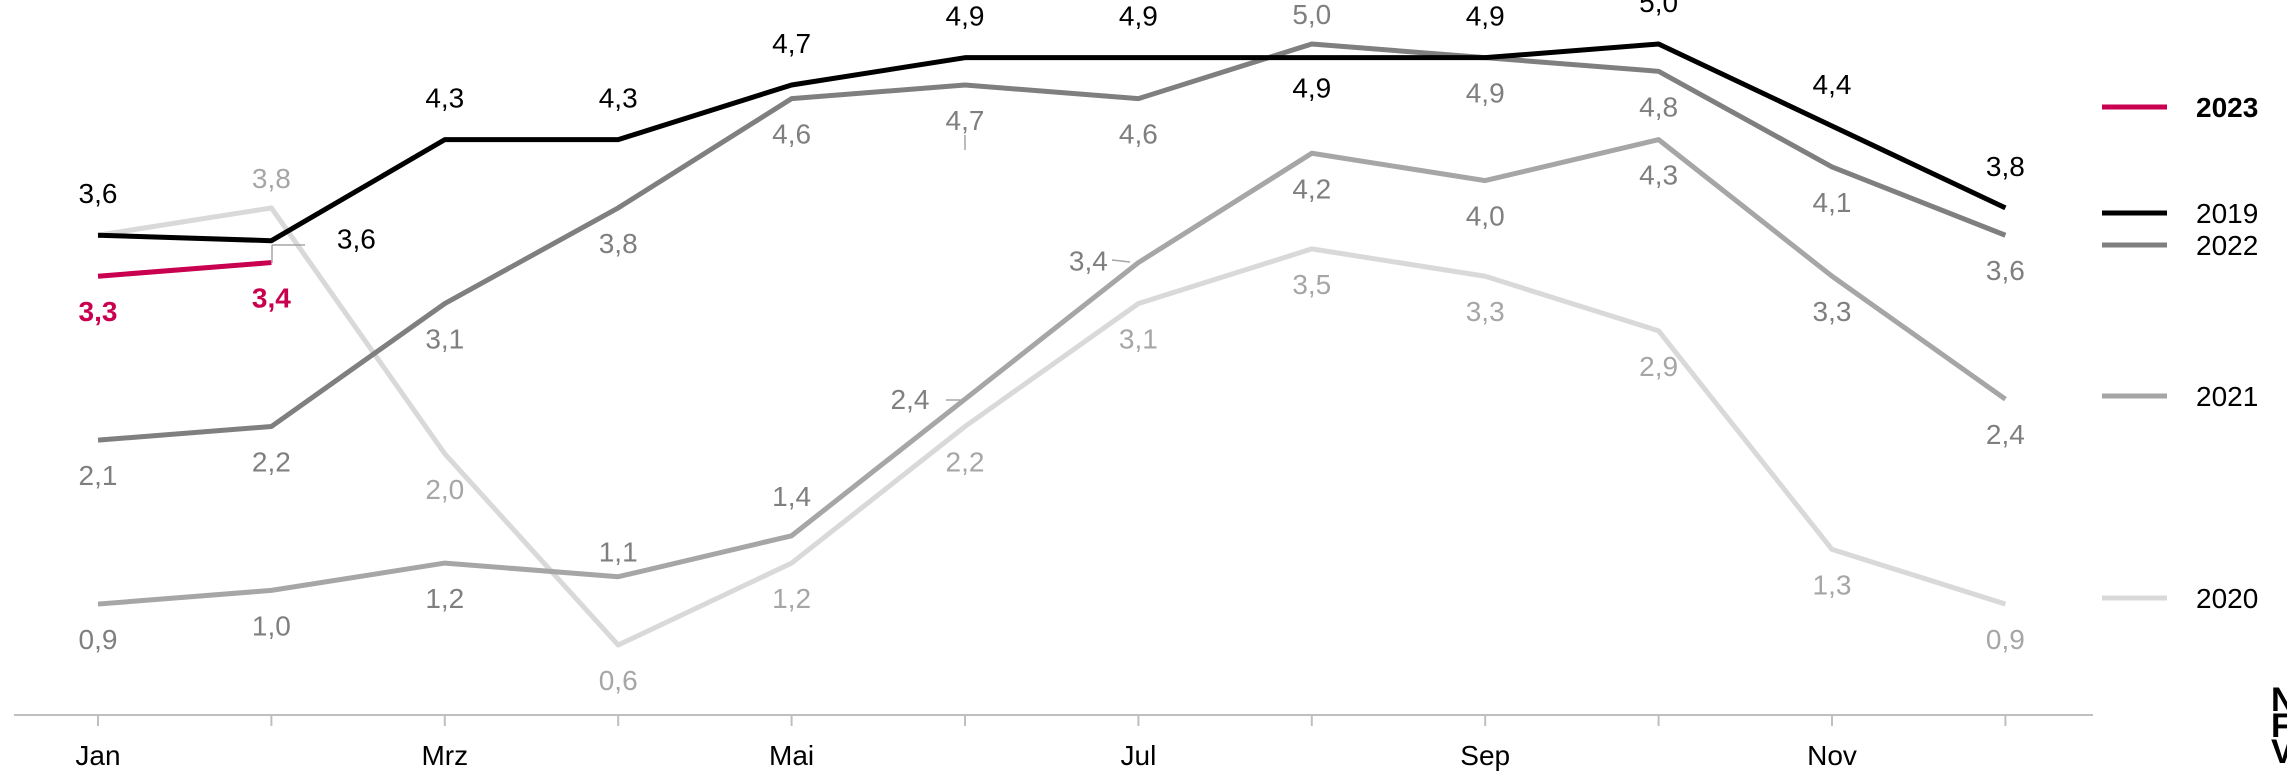 Image resolution: width=2287 pixels, height=771 pixels. I want to click on logo-letter: F, so click(2279, 726).